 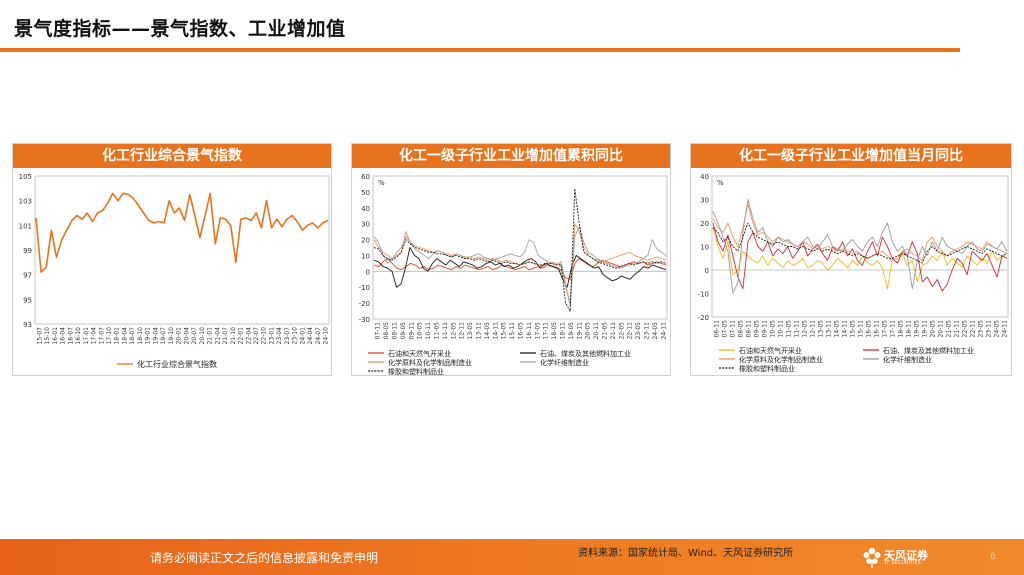 What do you see at coordinates (70, 336) in the screenshot?
I see `x-tick-label: 16-07` at bounding box center [70, 336].